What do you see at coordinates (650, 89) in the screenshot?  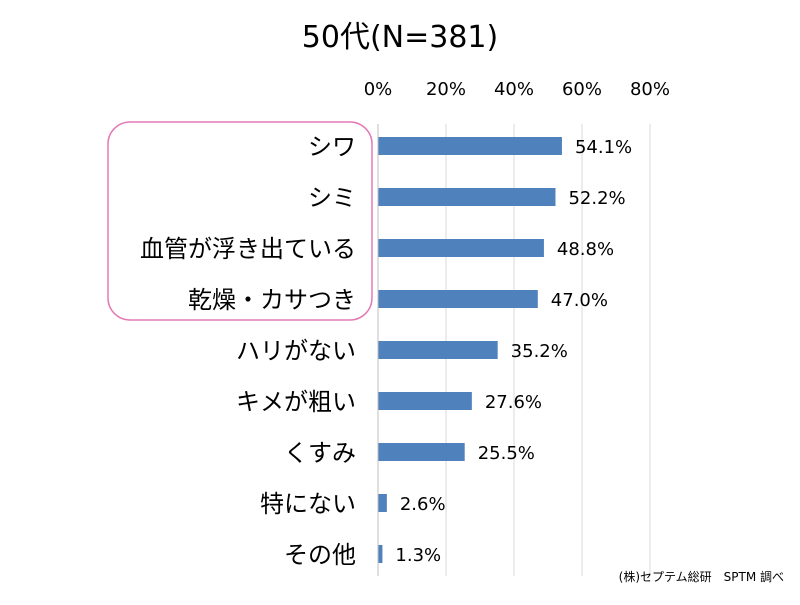 I see `x-tick-label: 80%` at bounding box center [650, 89].